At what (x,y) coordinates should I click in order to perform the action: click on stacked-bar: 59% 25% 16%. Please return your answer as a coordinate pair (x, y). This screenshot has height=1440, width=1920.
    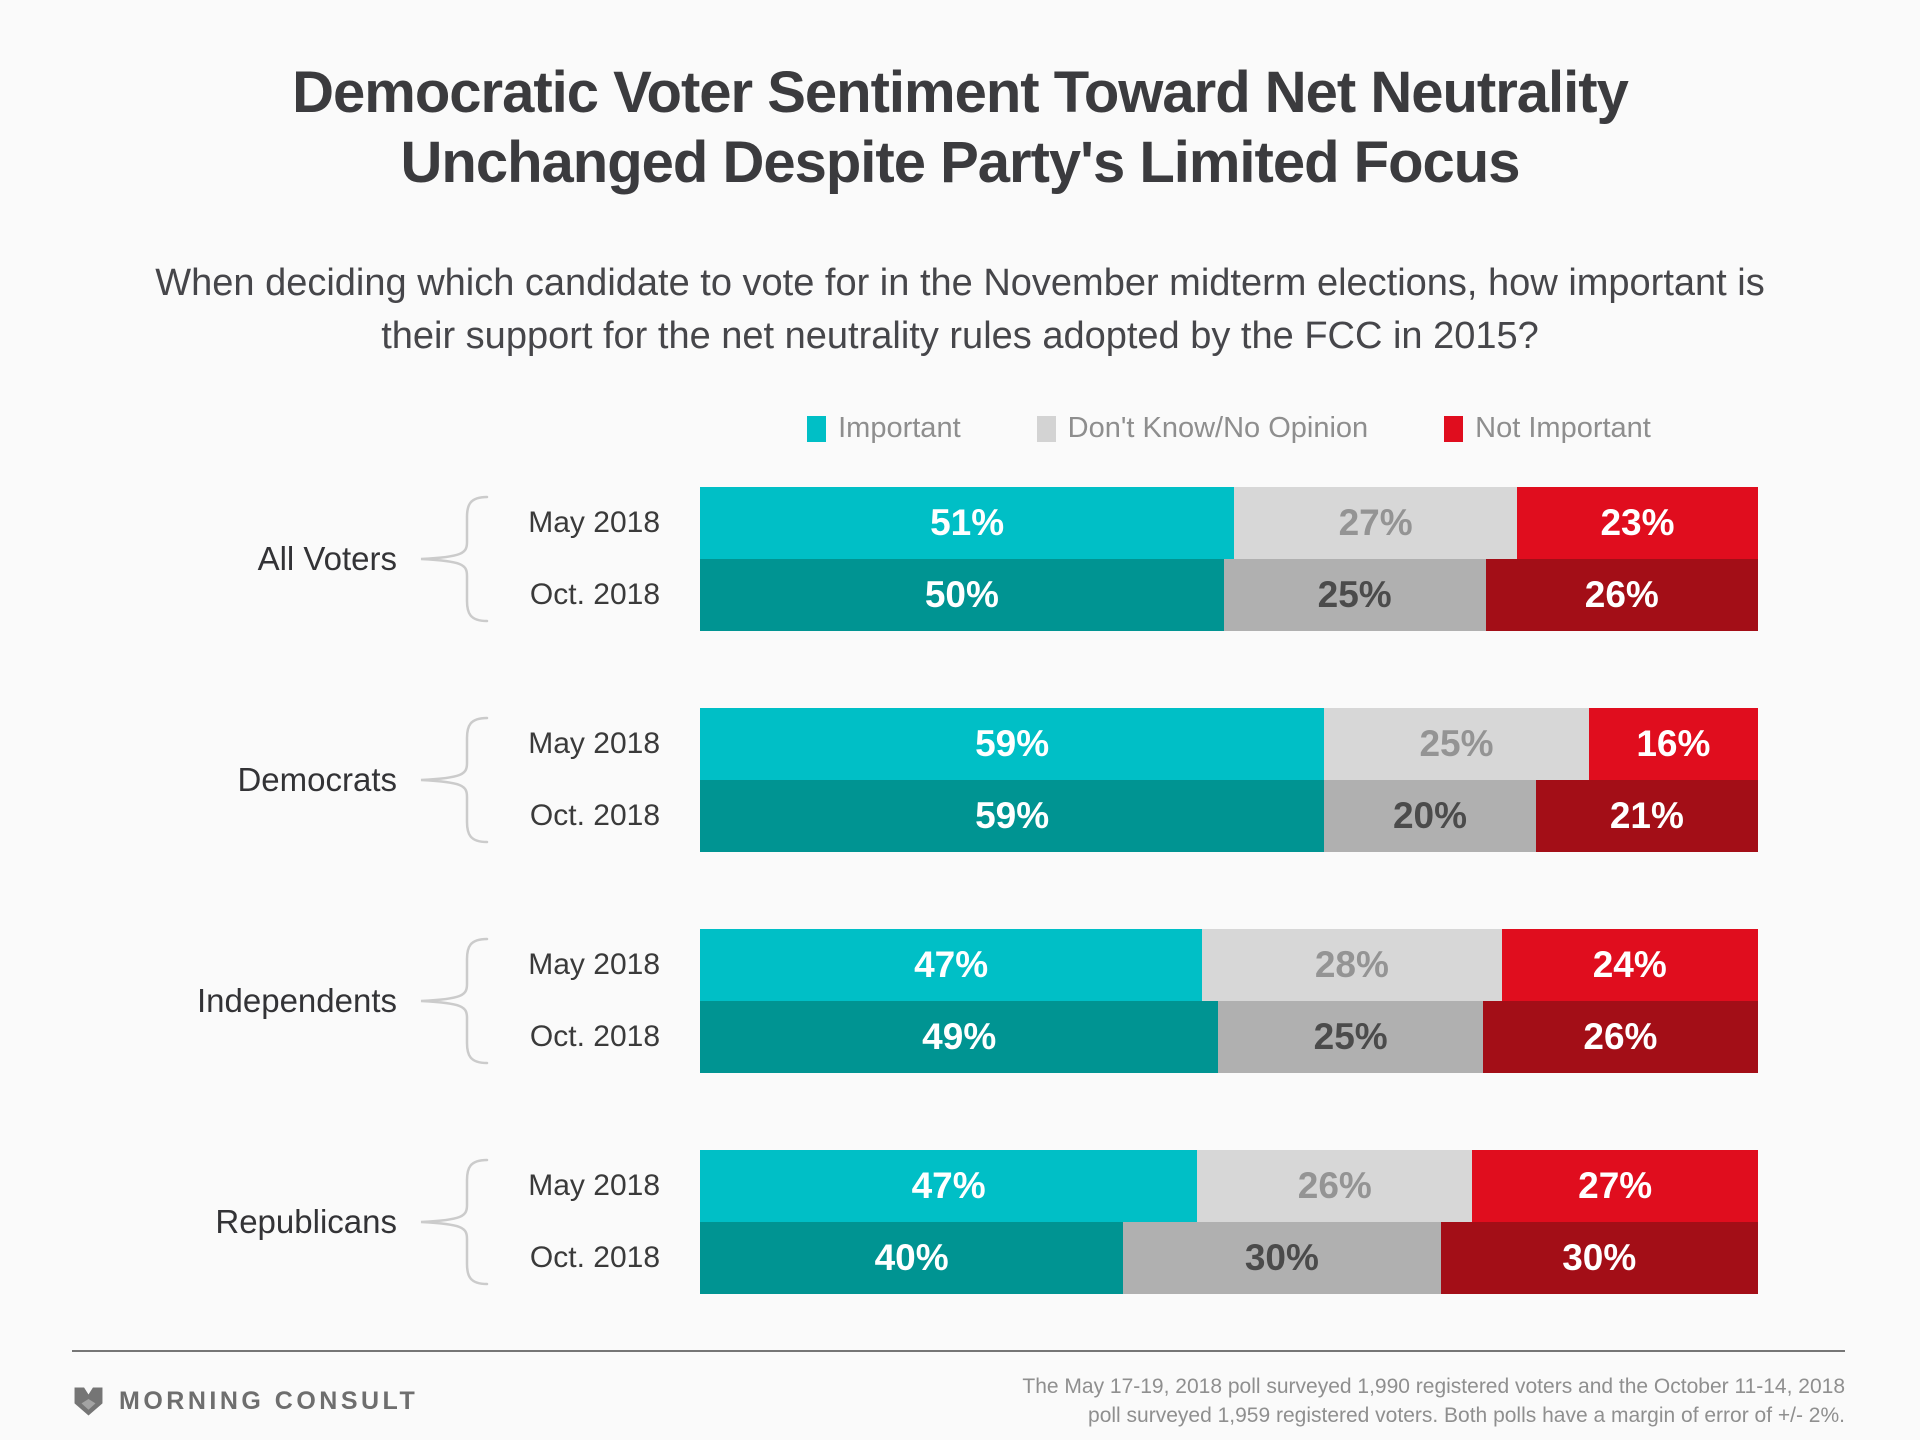
    Looking at the image, I should click on (1229, 744).